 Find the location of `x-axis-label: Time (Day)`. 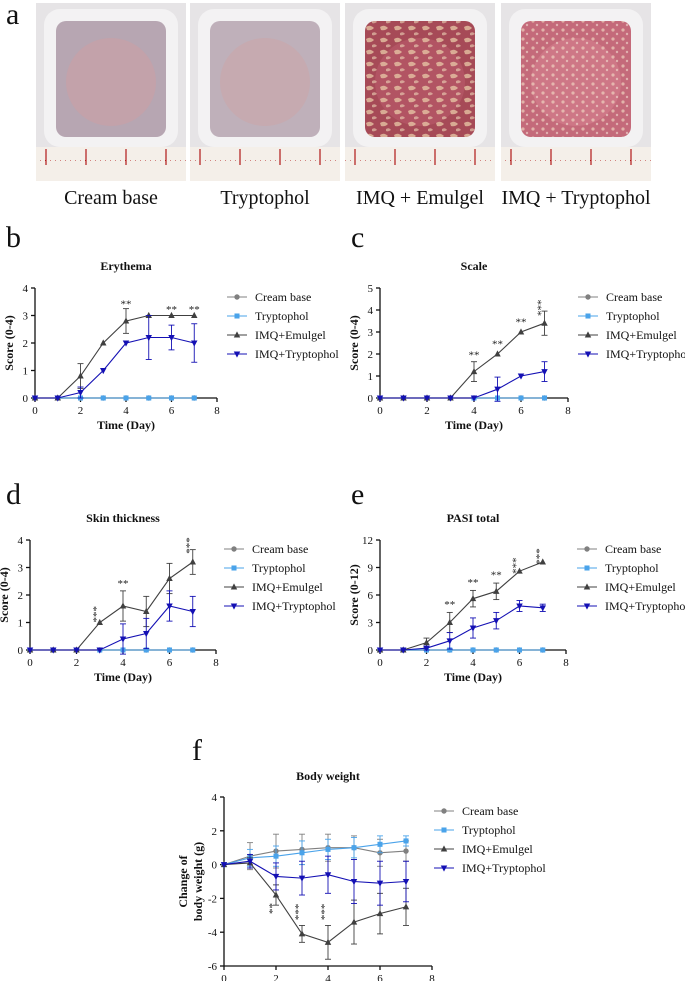

x-axis-label: Time (Day) is located at coordinates (126, 425).